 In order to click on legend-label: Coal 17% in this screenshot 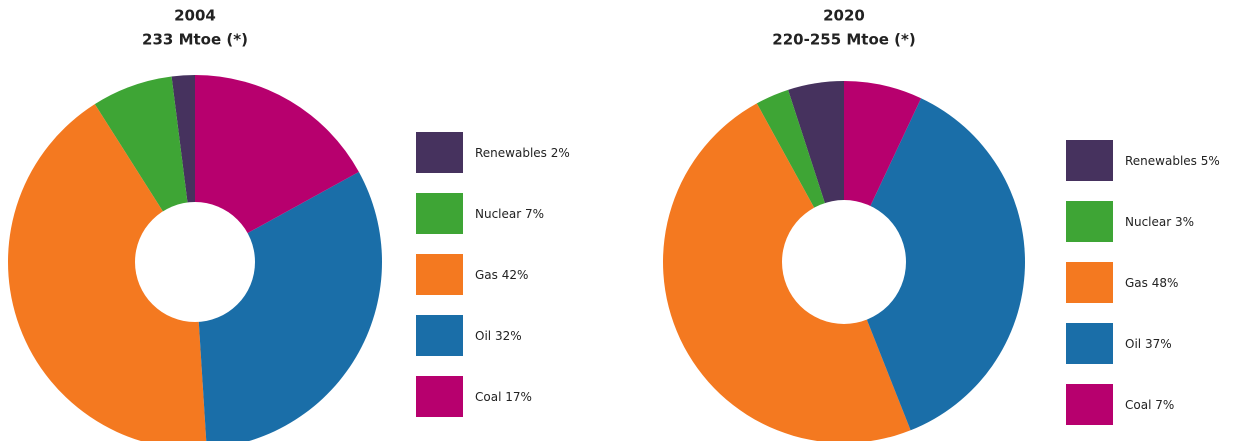, I will do `click(503, 397)`.